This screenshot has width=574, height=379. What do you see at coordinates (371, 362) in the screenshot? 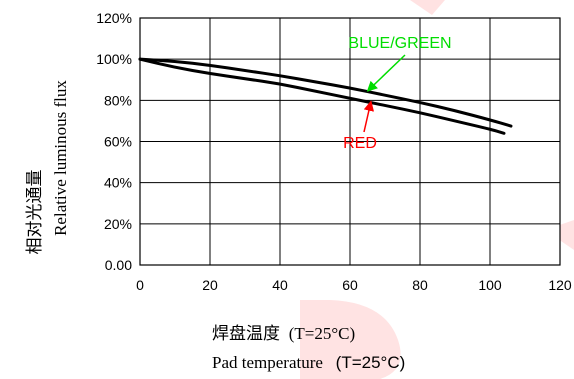
I see `x-axis-label-en-unit: (T=25°C)` at bounding box center [371, 362].